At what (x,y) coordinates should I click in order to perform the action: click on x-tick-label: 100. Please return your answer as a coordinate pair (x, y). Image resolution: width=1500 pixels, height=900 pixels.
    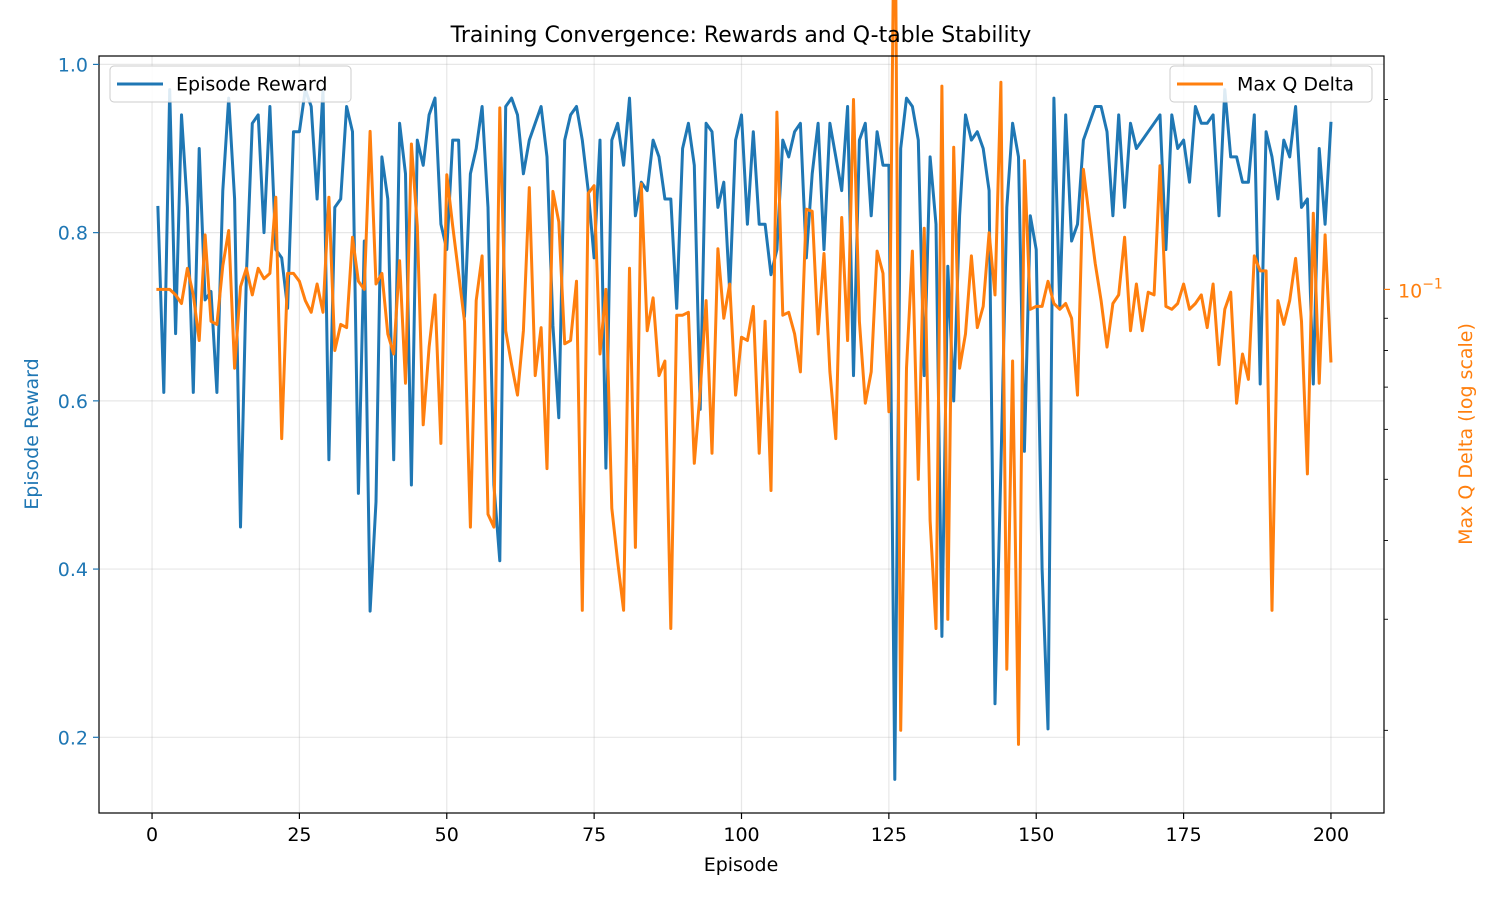
    Looking at the image, I should click on (741, 835).